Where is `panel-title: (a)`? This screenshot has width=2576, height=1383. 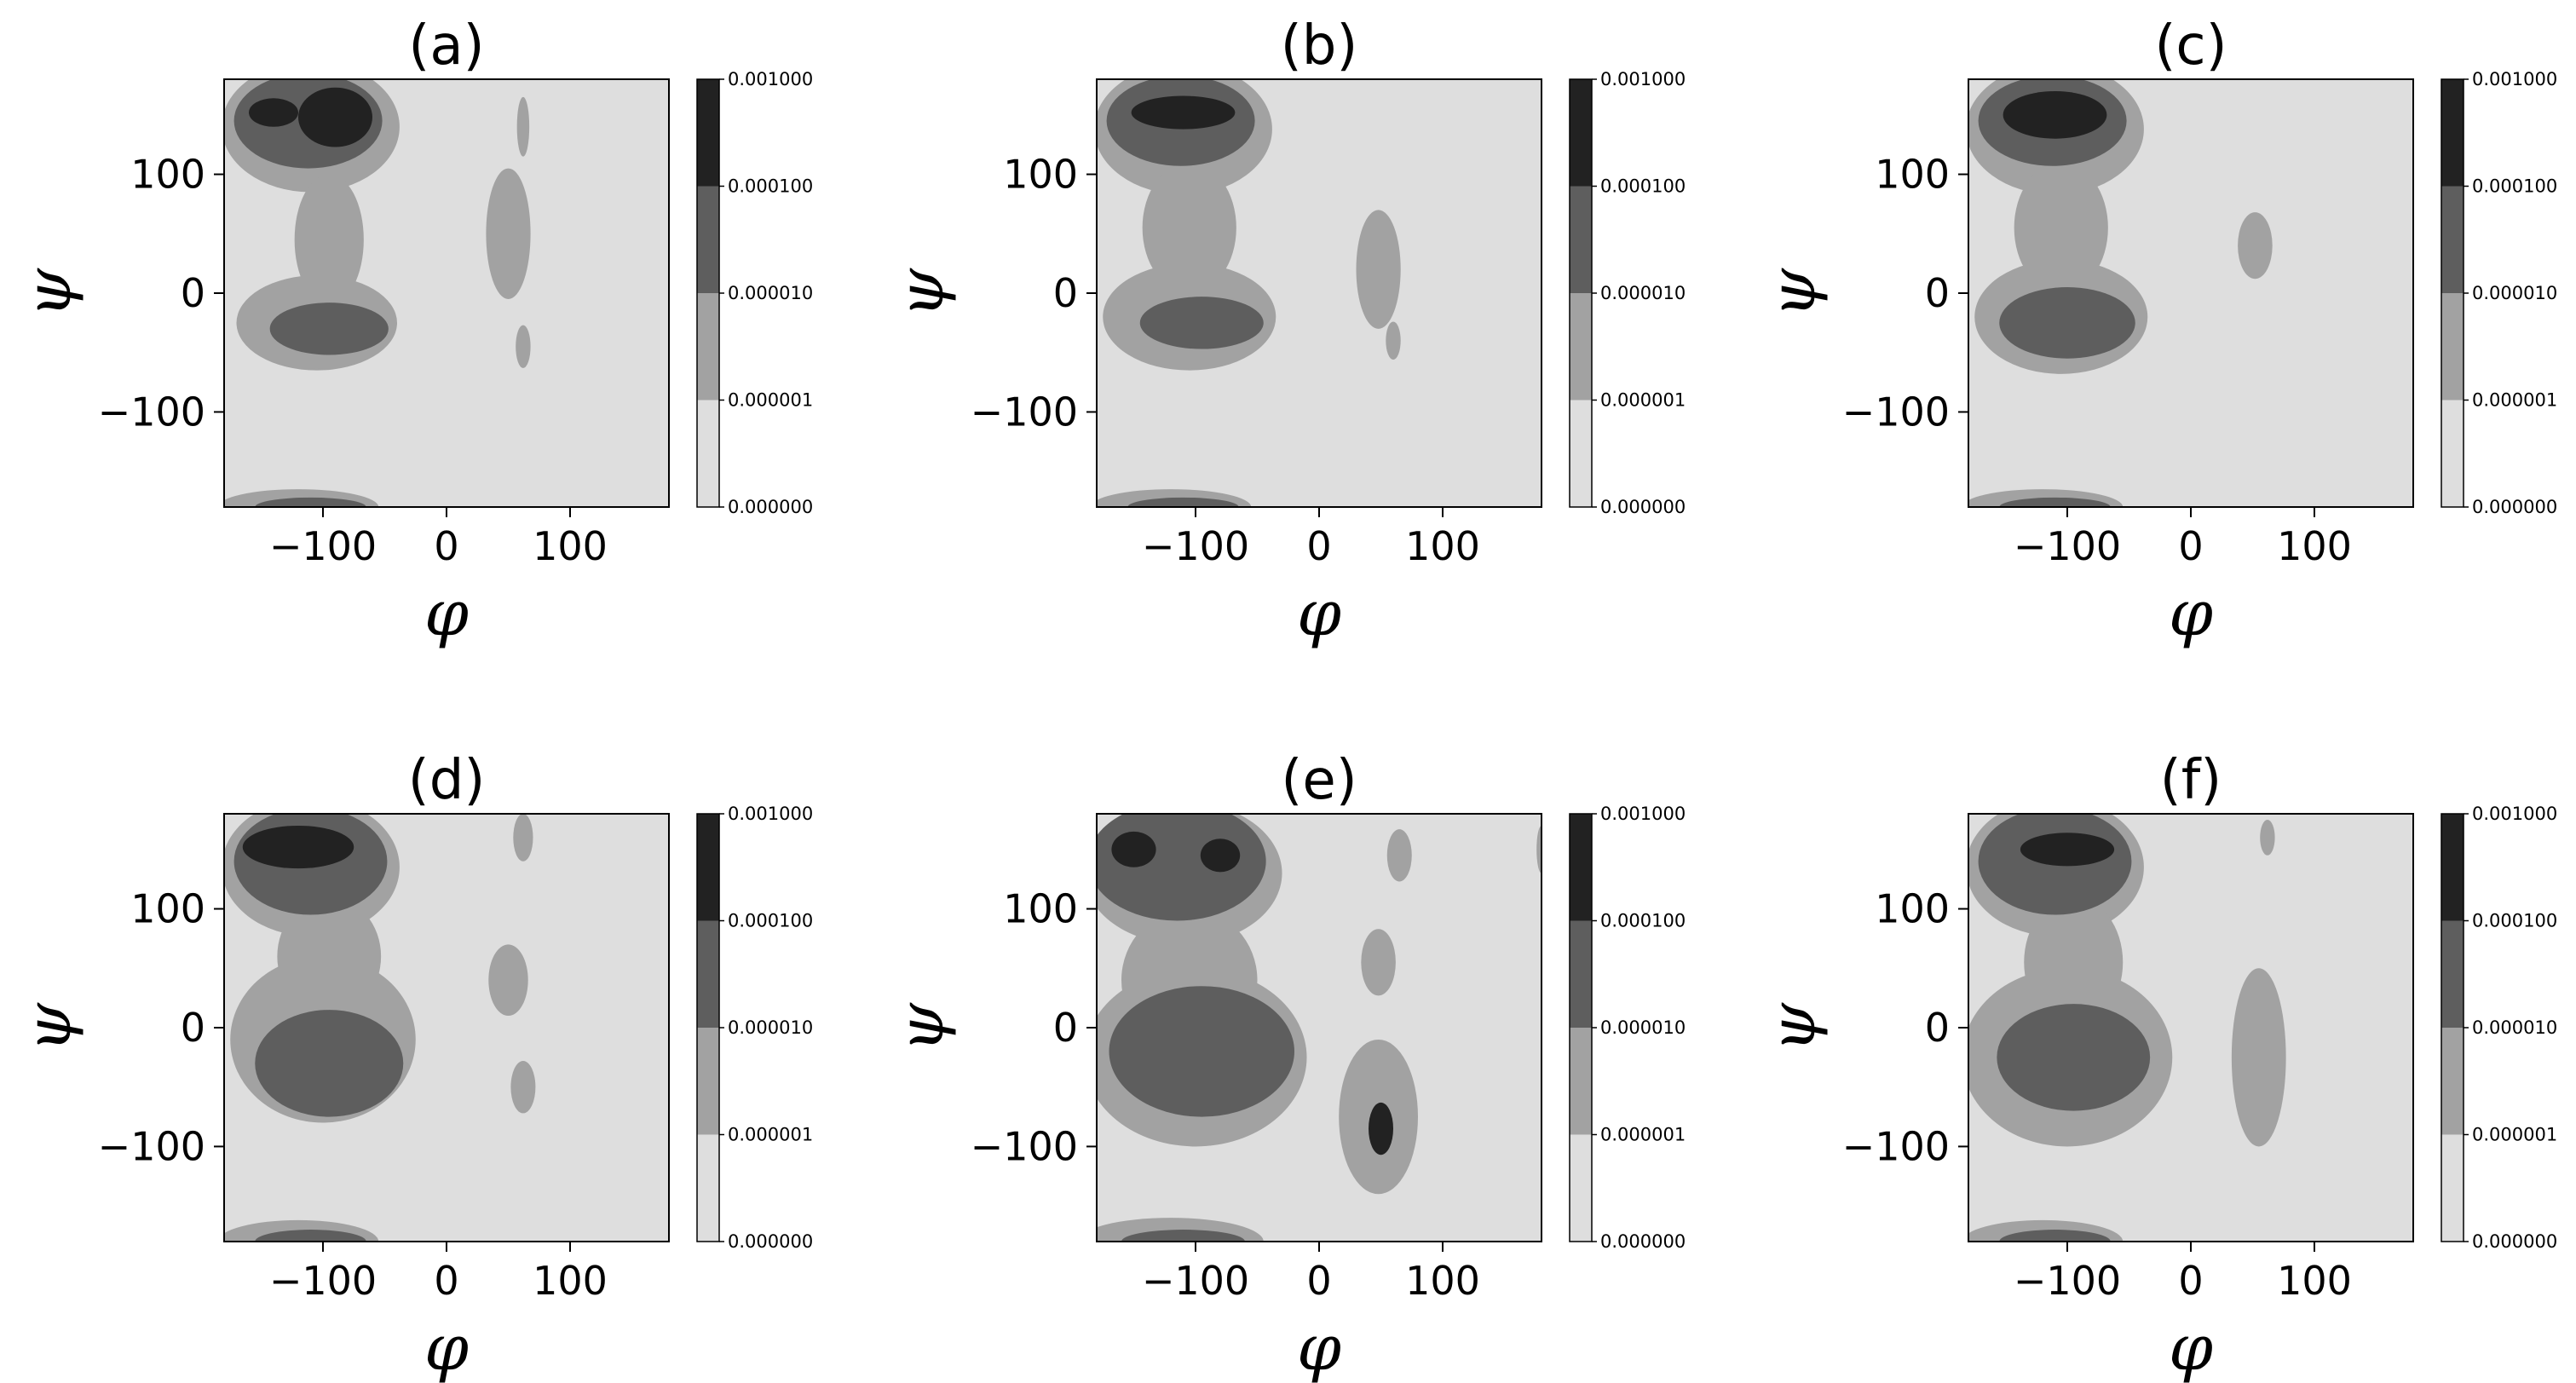 panel-title: (a) is located at coordinates (446, 46).